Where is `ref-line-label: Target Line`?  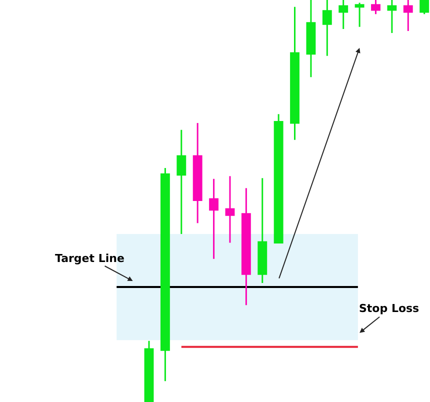 ref-line-label: Target Line is located at coordinates (89, 258).